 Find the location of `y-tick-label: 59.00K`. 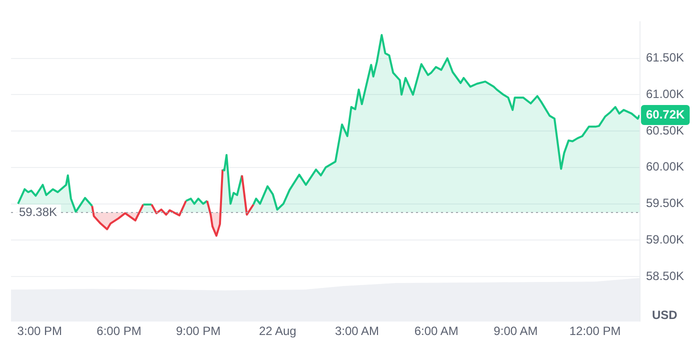

y-tick-label: 59.00K is located at coordinates (665, 239).